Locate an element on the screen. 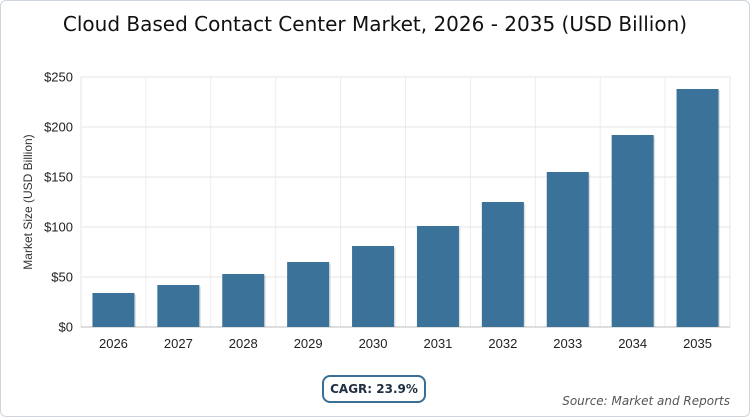 Image resolution: width=750 pixels, height=417 pixels. y-tick-label: $200 is located at coordinates (58, 127).